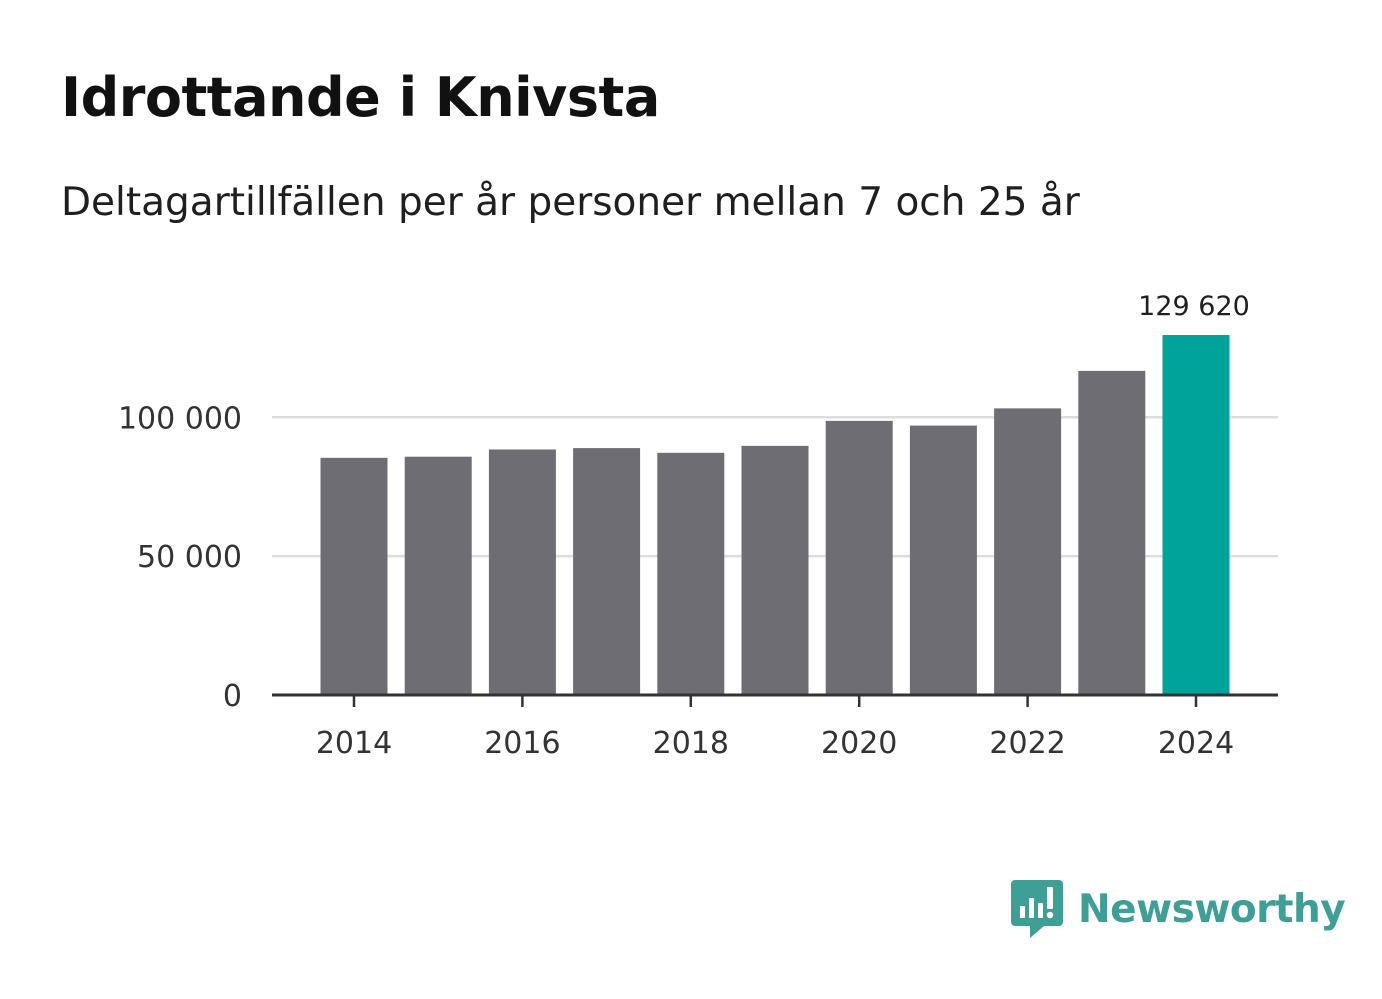 The width and height of the screenshot is (1382, 999). Describe the element at coordinates (1027, 743) in the screenshot. I see `x-tick-label: 2022` at that location.